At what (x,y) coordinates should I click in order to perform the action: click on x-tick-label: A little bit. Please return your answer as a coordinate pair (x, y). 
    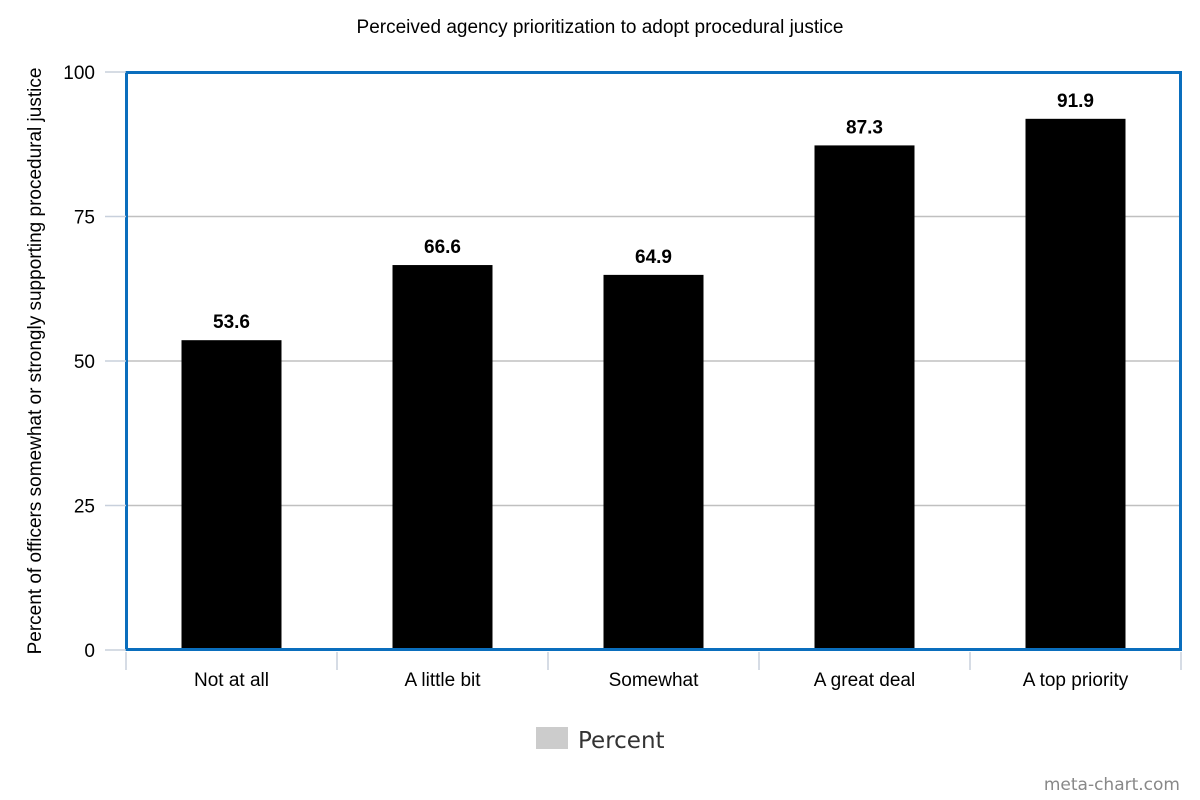
    Looking at the image, I should click on (442, 680).